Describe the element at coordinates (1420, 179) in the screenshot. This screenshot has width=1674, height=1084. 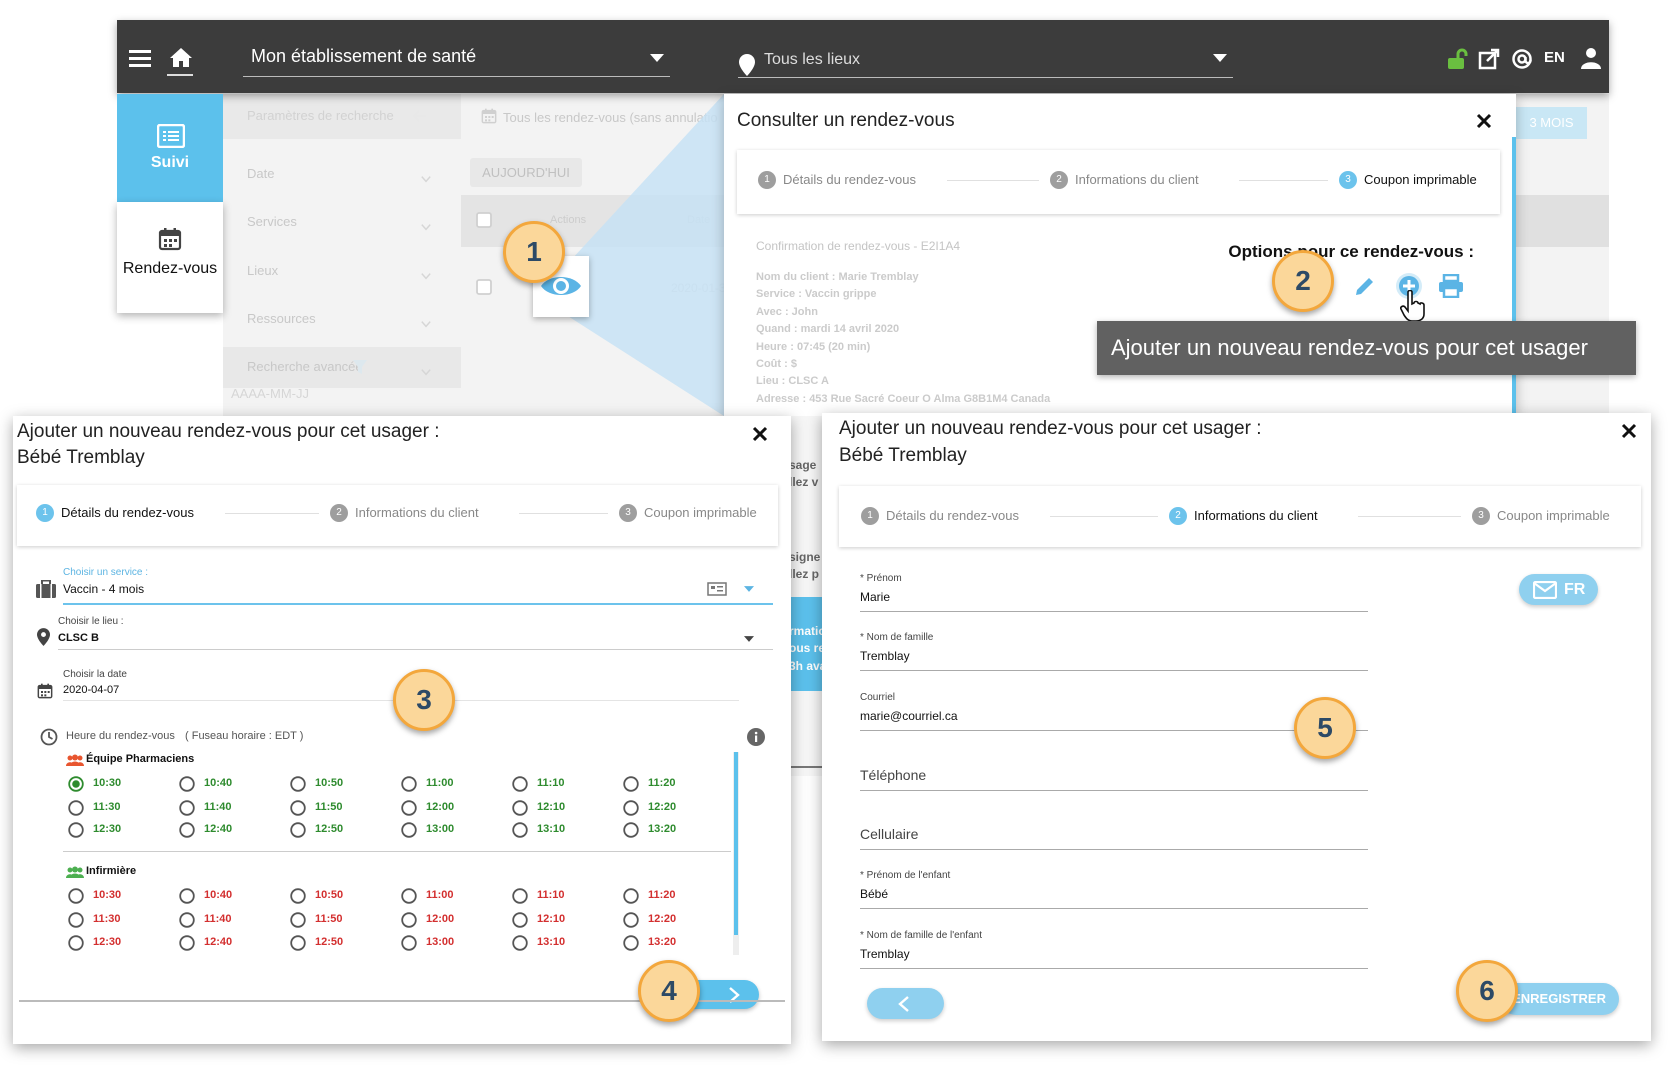
I see `step-label-active: Coupon imprimable` at that location.